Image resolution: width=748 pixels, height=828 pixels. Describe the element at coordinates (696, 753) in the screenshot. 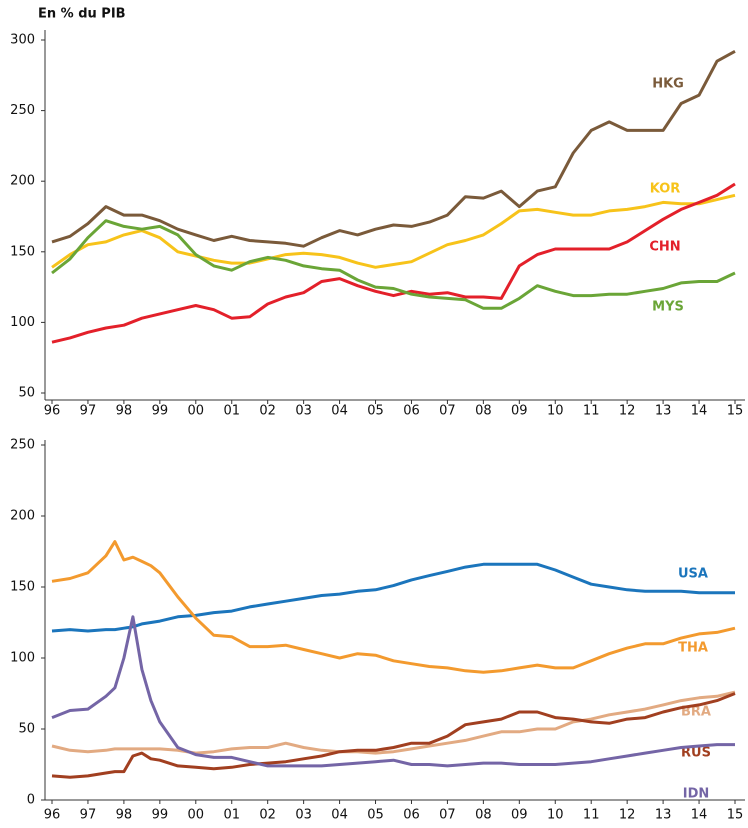

I see `series-label: RUS` at that location.